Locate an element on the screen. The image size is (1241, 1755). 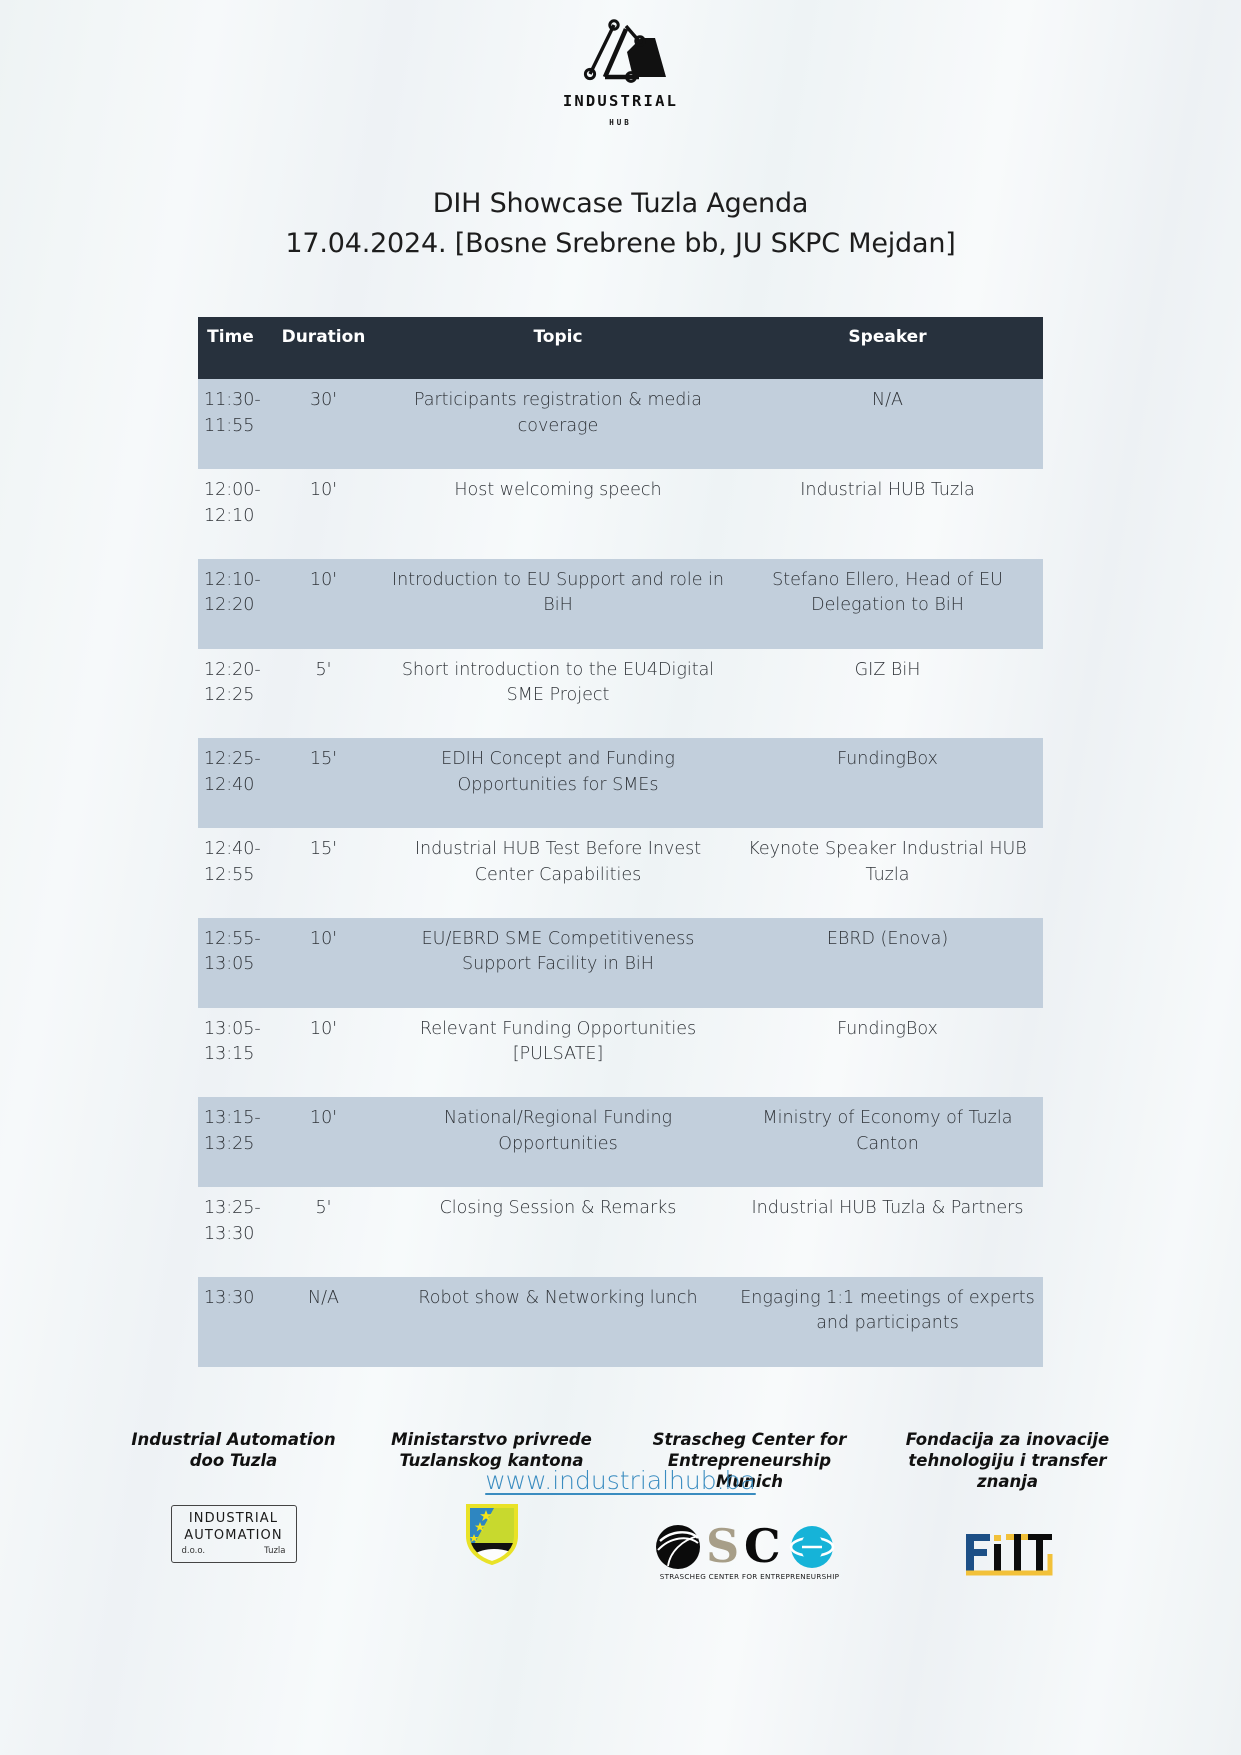
column-header-topic: Topic is located at coordinates (558, 348).